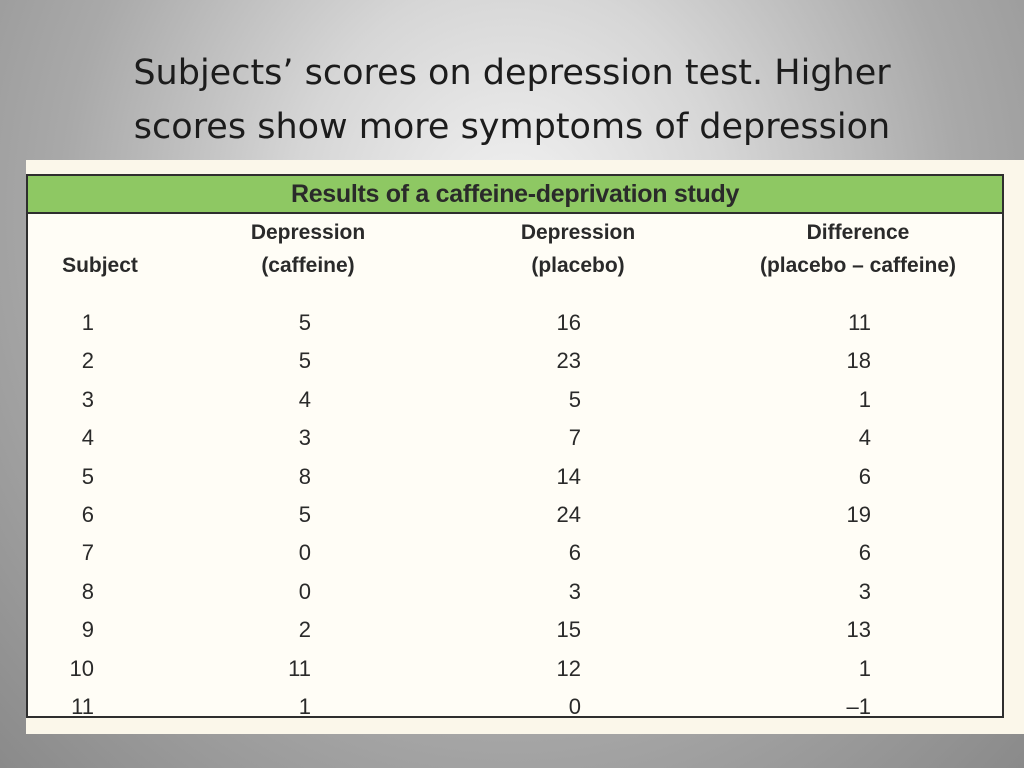 The width and height of the screenshot is (1024, 768). Describe the element at coordinates (87, 322) in the screenshot. I see `cell-subject: 1` at that location.